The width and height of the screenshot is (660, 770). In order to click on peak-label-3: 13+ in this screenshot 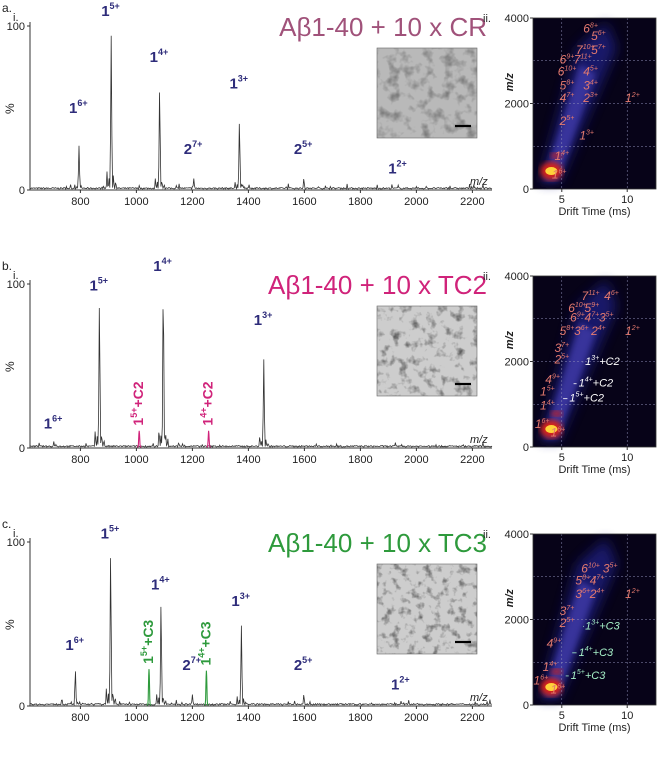, I will do `click(263, 319)`.